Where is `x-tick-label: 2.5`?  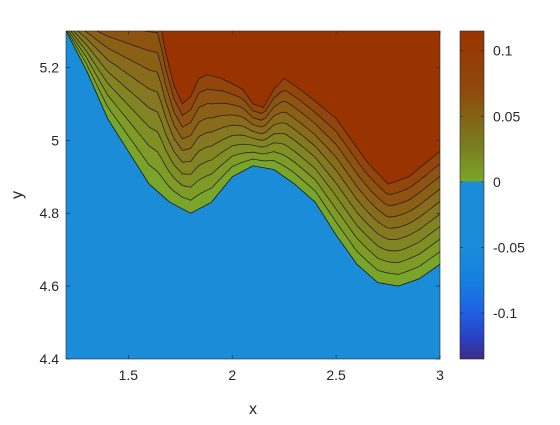 x-tick-label: 2.5 is located at coordinates (336, 375).